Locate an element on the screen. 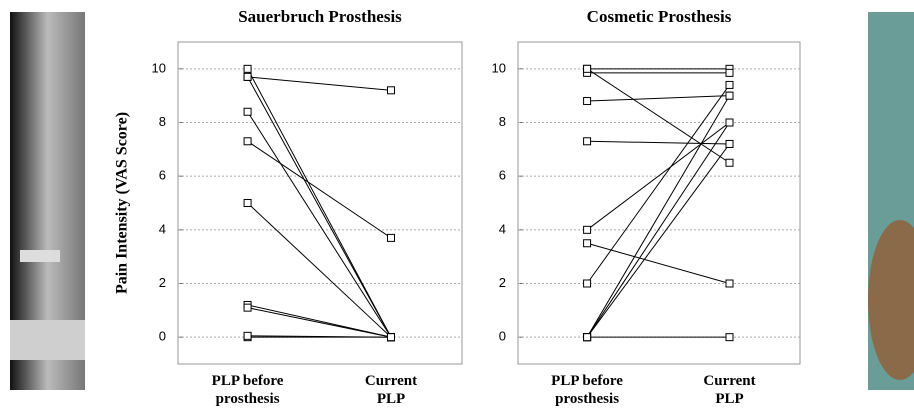 The width and height of the screenshot is (914, 410). chart-title: Sauerbruch Prosthesis is located at coordinates (320, 16).